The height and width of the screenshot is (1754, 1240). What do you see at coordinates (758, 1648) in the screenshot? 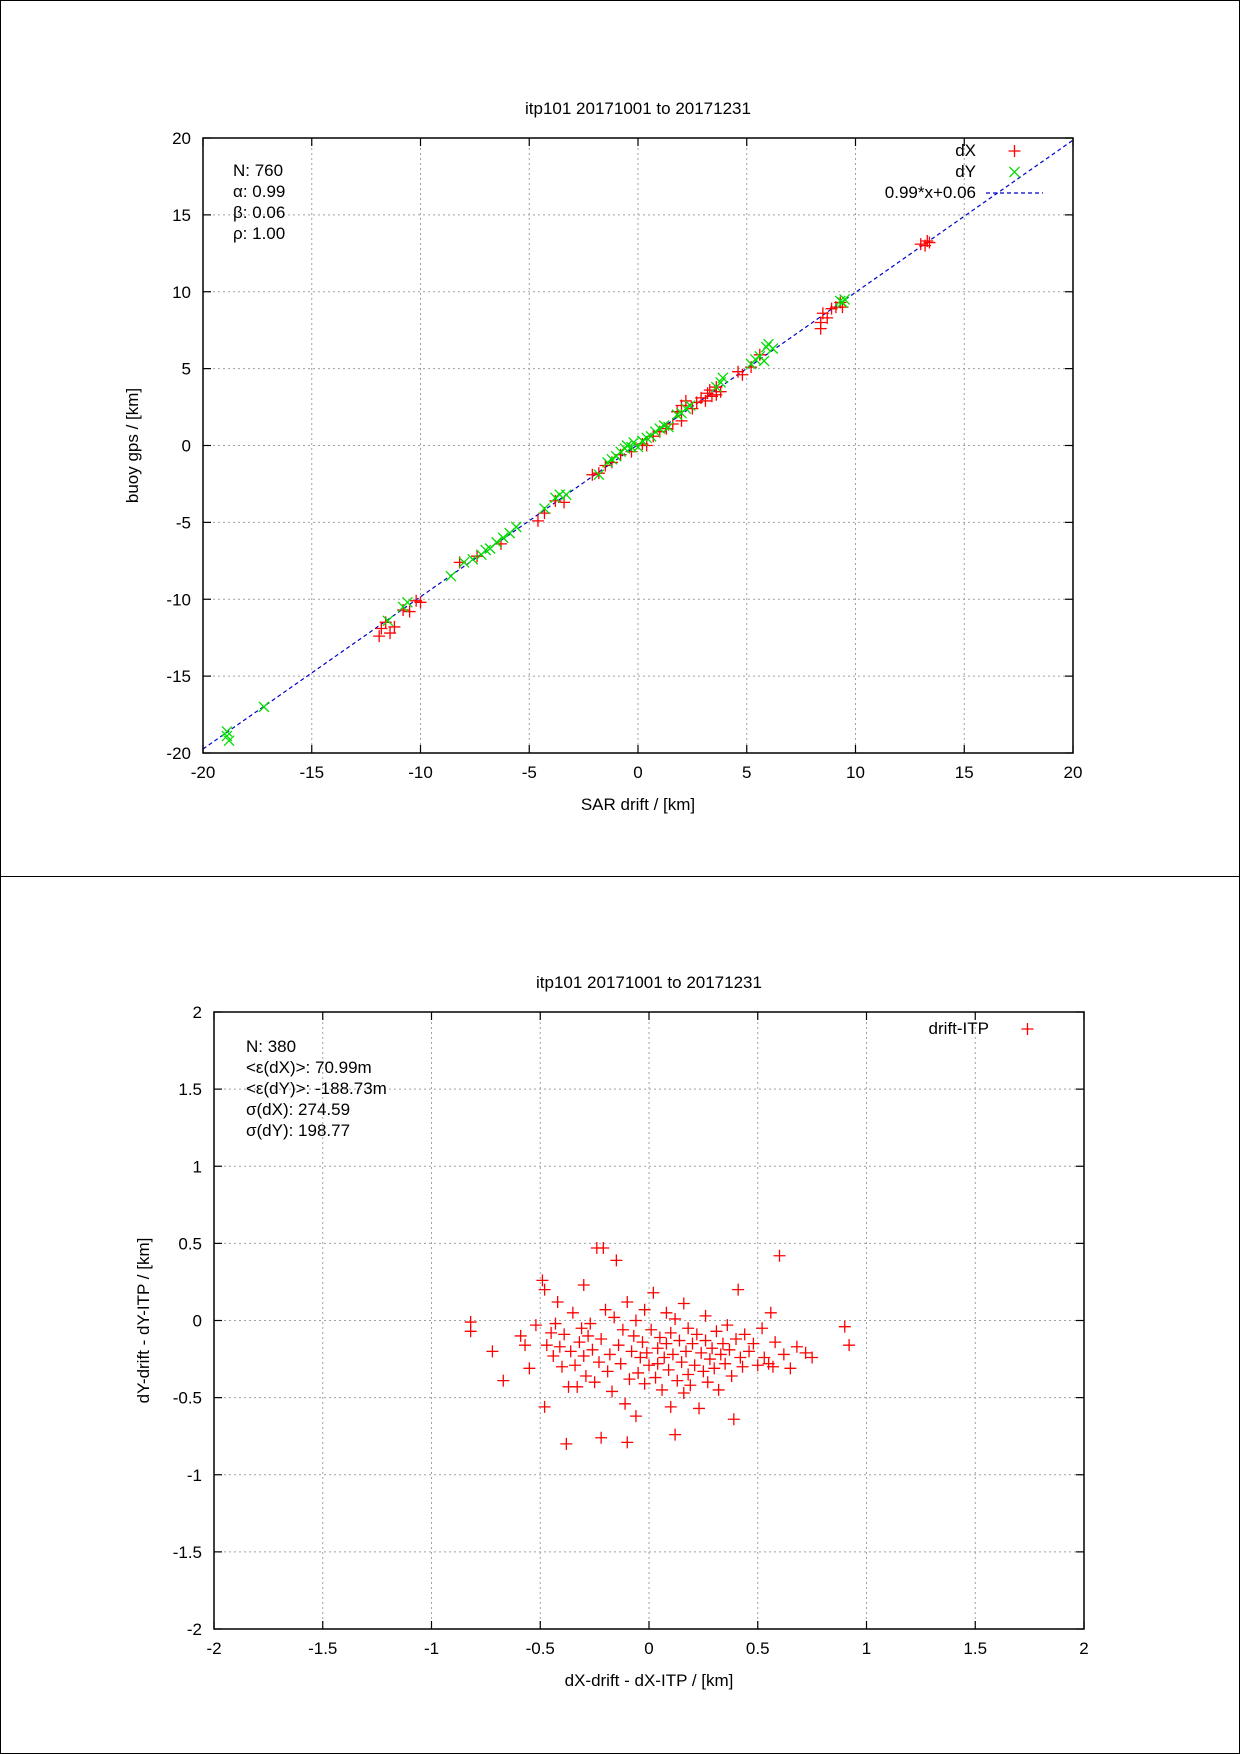
I see `x-tick-label: 0.5` at bounding box center [758, 1648].